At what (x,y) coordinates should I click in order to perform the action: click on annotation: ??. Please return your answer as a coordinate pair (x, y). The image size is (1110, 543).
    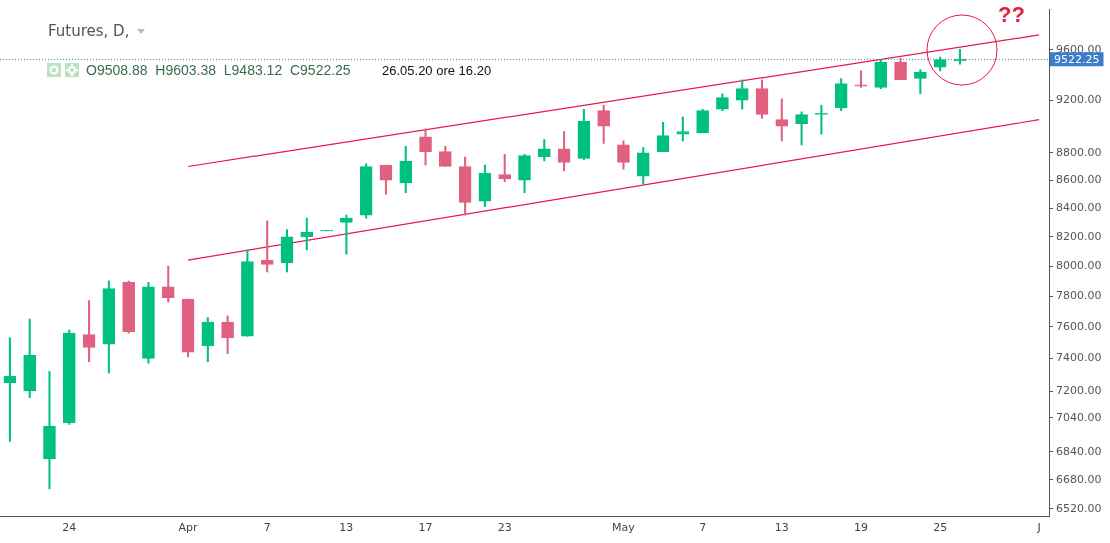
    Looking at the image, I should click on (1011, 15).